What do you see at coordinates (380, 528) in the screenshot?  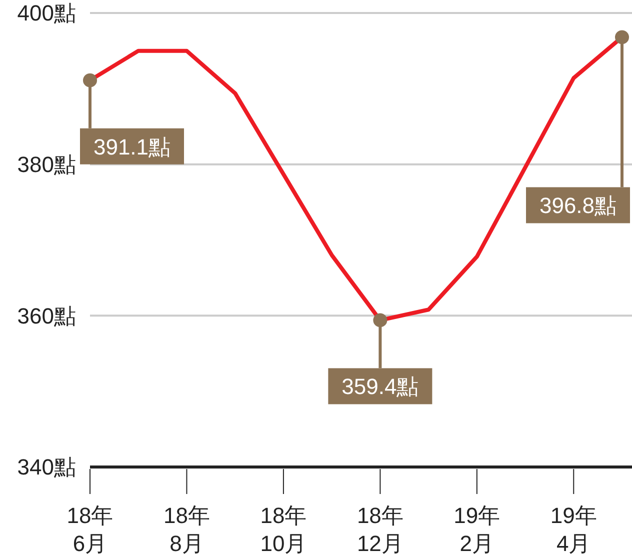 I see `x-tick-label: 18年 12月` at bounding box center [380, 528].